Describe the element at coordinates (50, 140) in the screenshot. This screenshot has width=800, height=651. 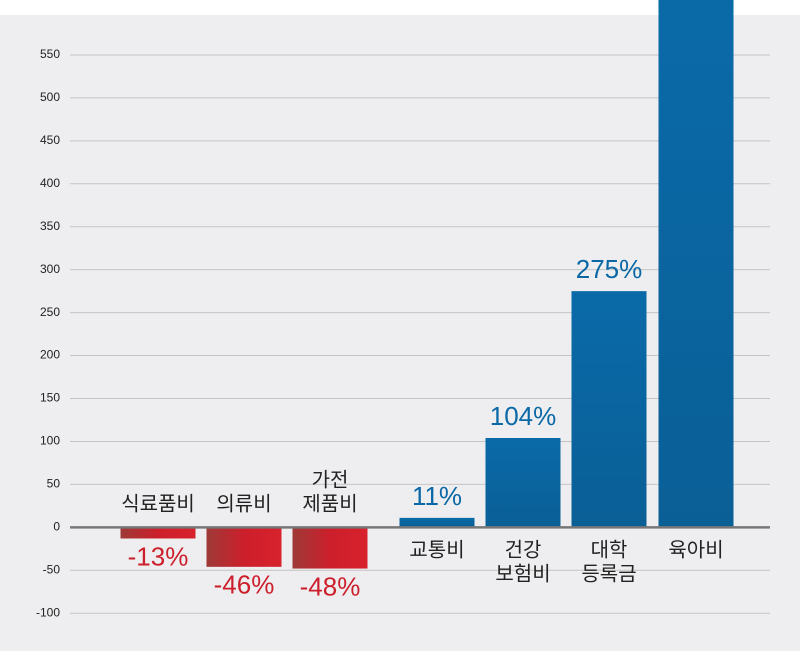
I see `y-tick-label: 450` at that location.